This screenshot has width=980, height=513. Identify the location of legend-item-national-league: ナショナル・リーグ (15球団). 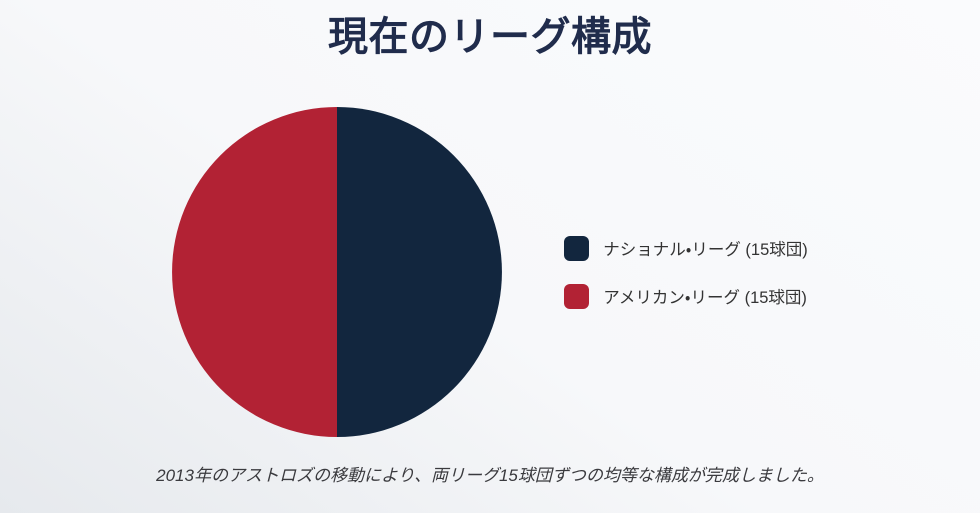
(686, 248).